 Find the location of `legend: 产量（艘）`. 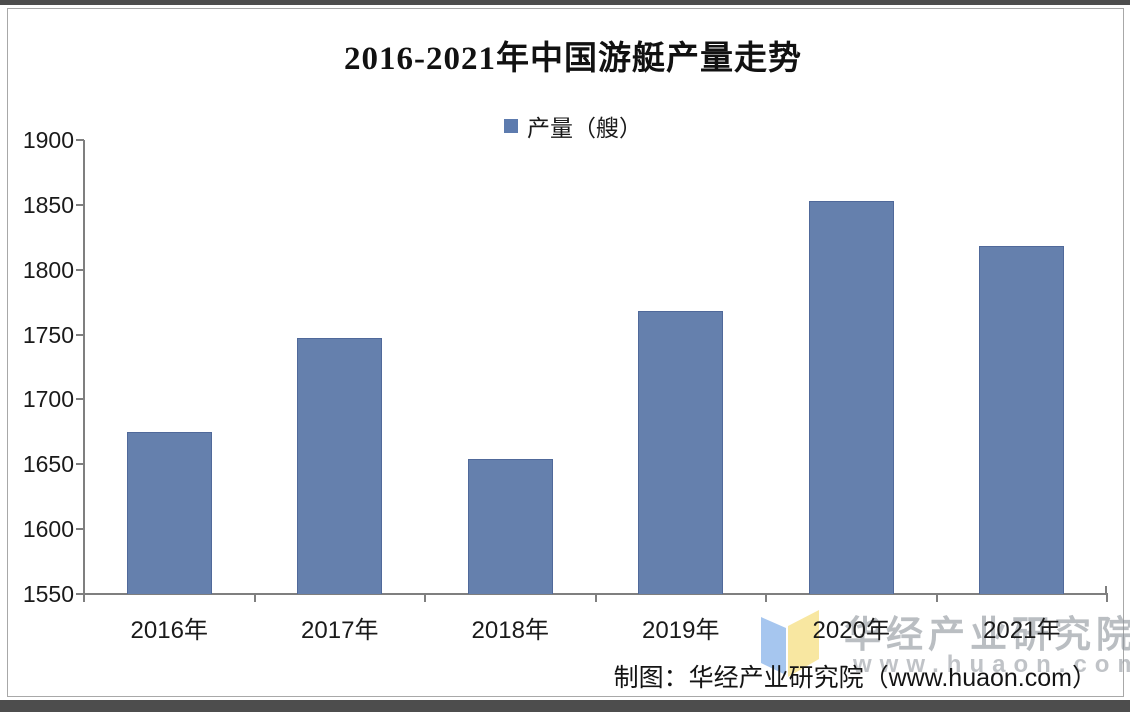

legend: 产量（艘） is located at coordinates (569, 126).